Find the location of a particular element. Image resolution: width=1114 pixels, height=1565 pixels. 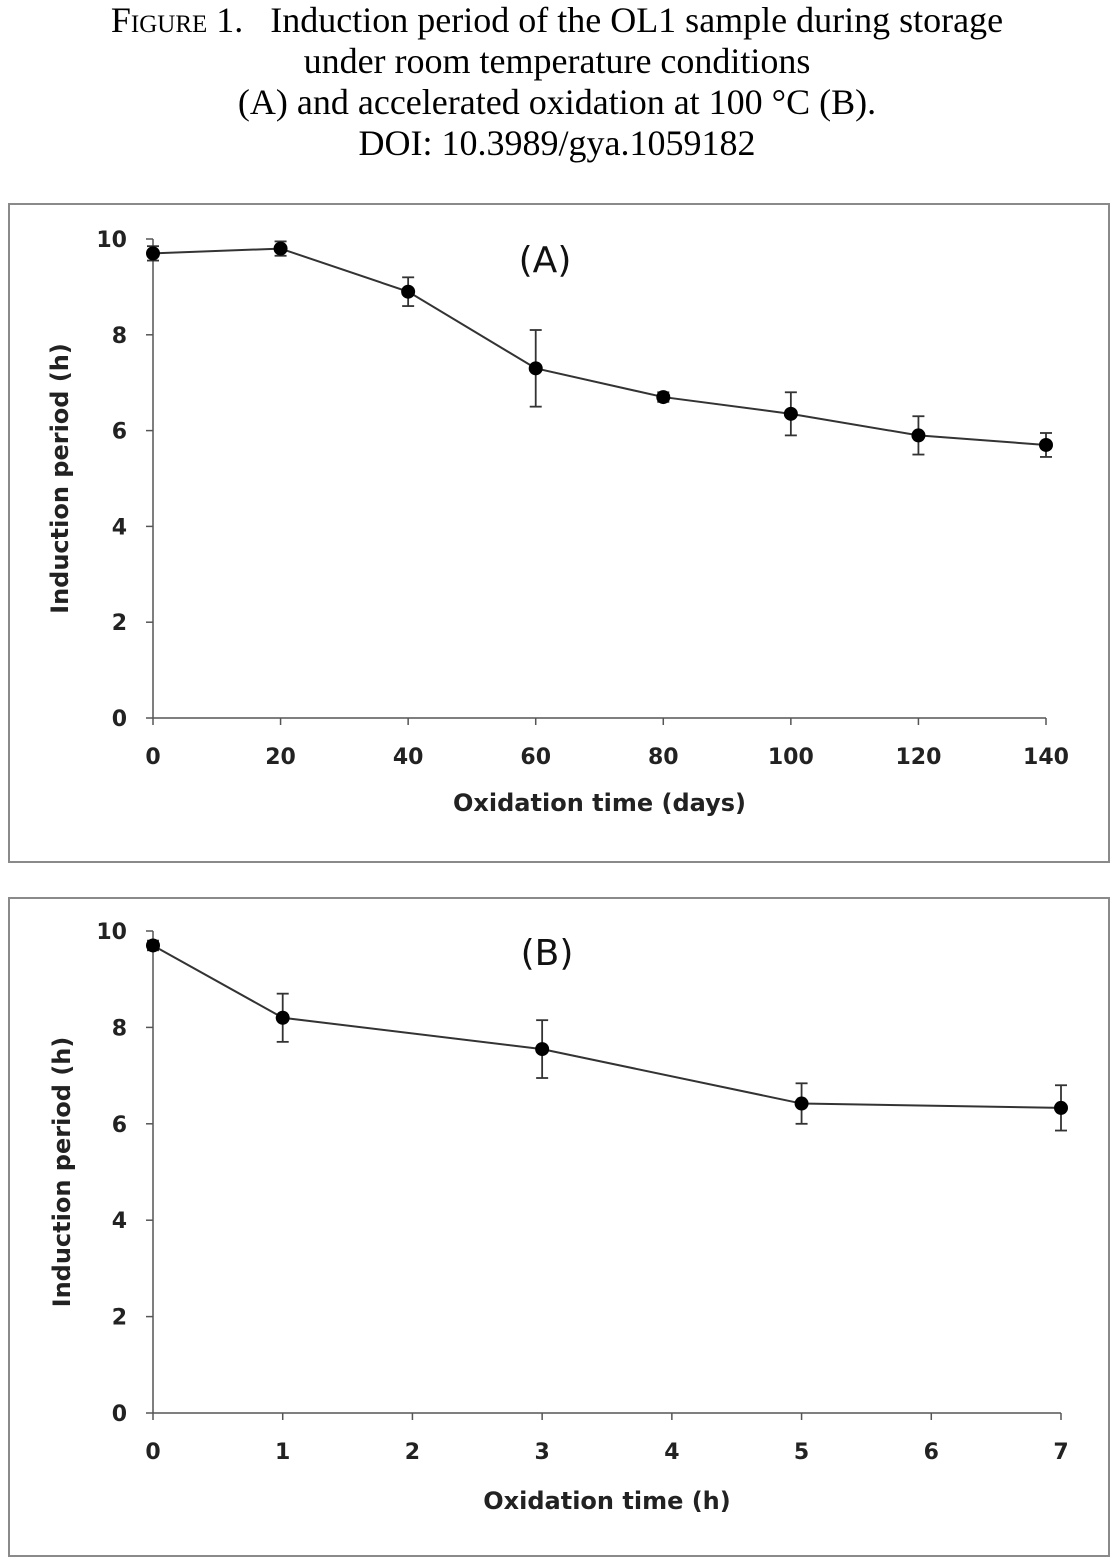

series-line is located at coordinates (599, 346).